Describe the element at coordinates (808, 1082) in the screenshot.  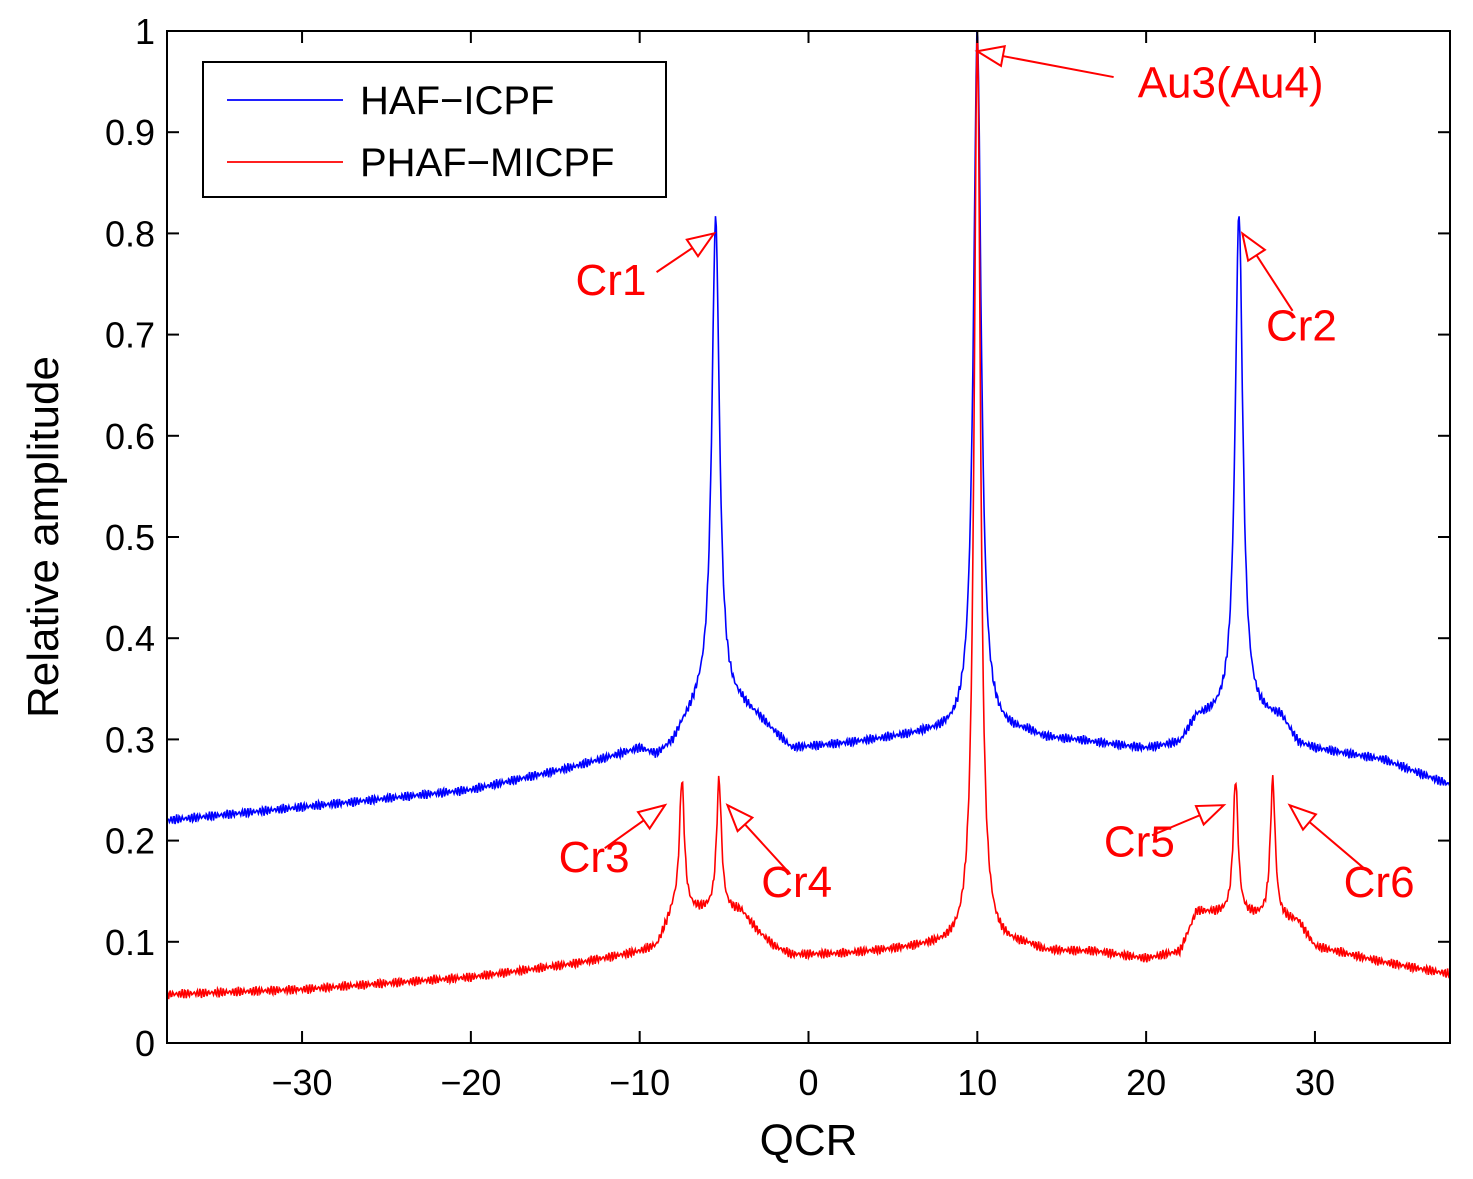
I see `x-tick-label: 0` at that location.